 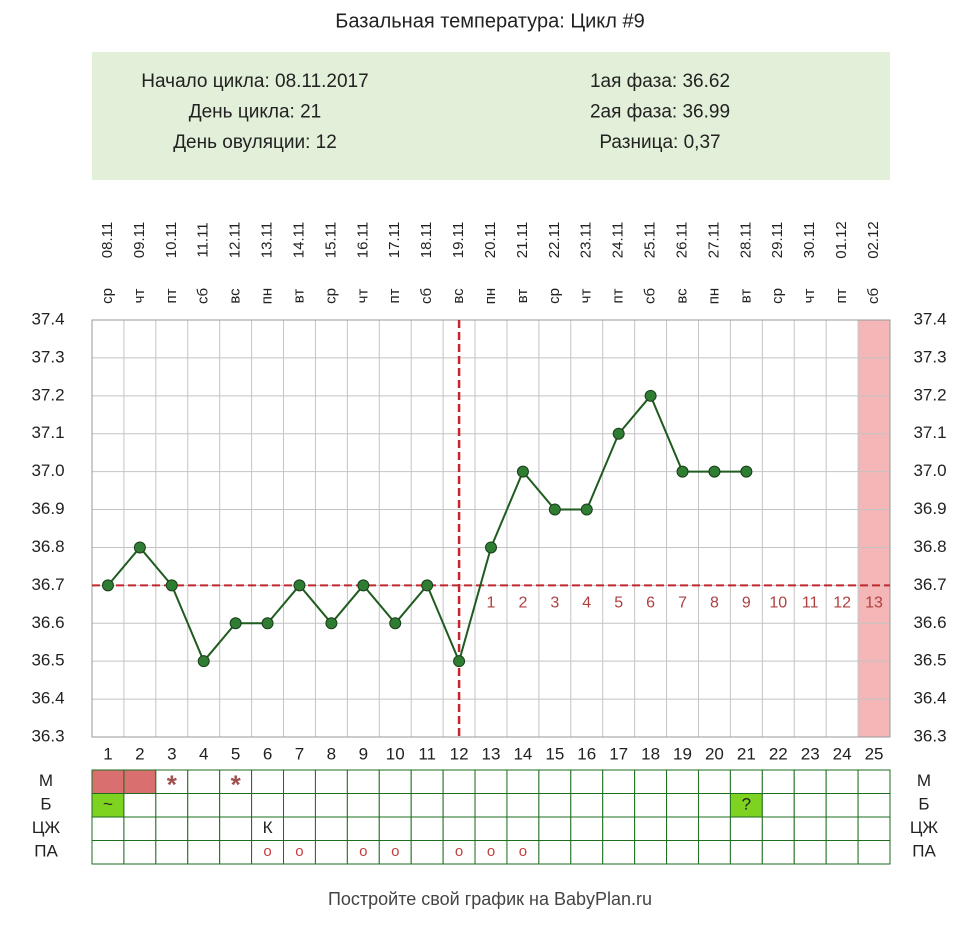 I want to click on highlight-column, so click(x=874, y=528).